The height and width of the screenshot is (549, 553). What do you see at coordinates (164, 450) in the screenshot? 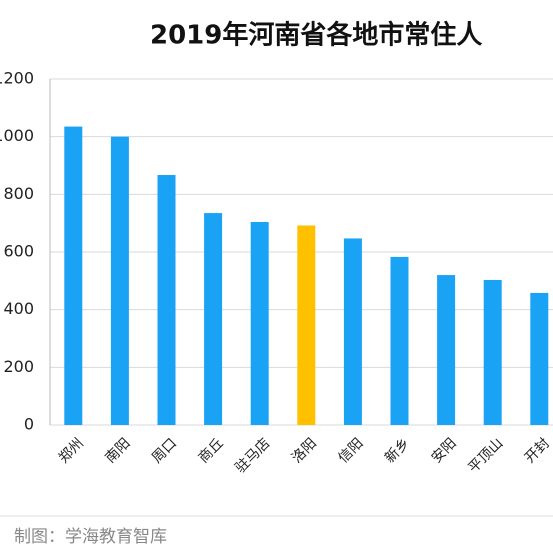
I see `x-tick-label: 周口` at bounding box center [164, 450].